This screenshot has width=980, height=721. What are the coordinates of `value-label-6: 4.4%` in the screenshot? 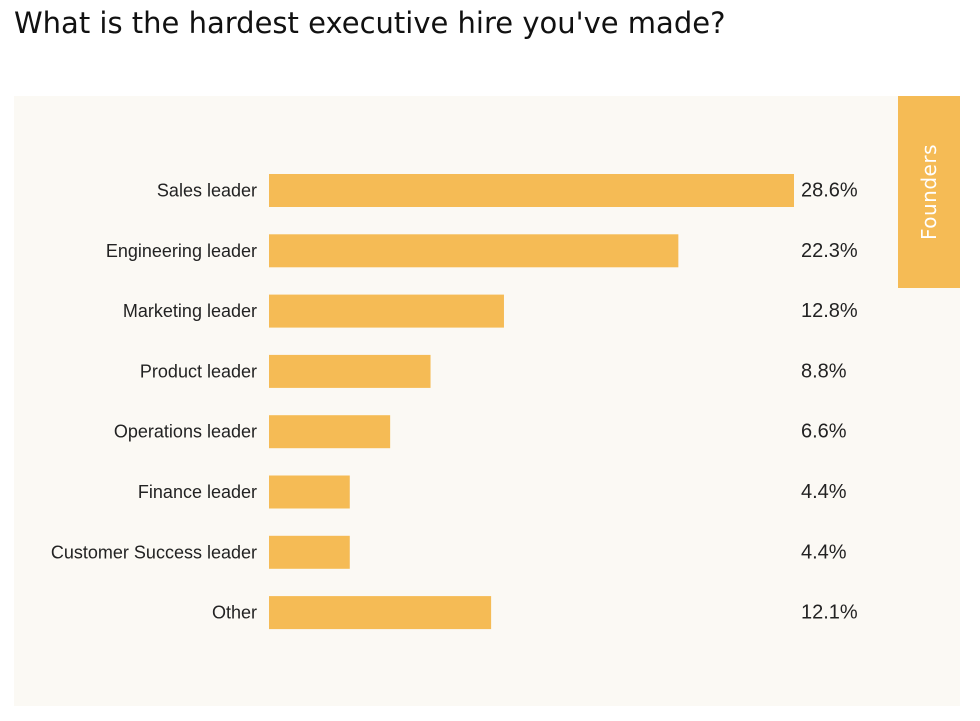 It's located at (824, 552).